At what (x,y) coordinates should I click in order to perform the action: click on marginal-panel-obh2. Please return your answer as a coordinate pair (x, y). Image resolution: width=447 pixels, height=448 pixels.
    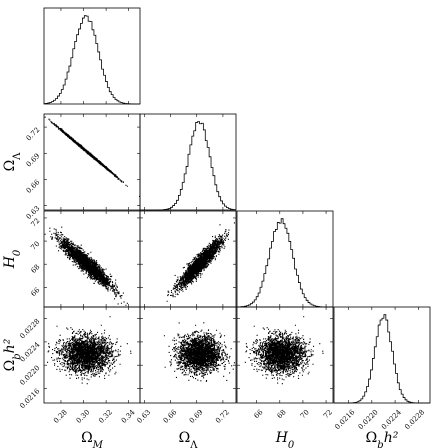
    Looking at the image, I should click on (382, 355).